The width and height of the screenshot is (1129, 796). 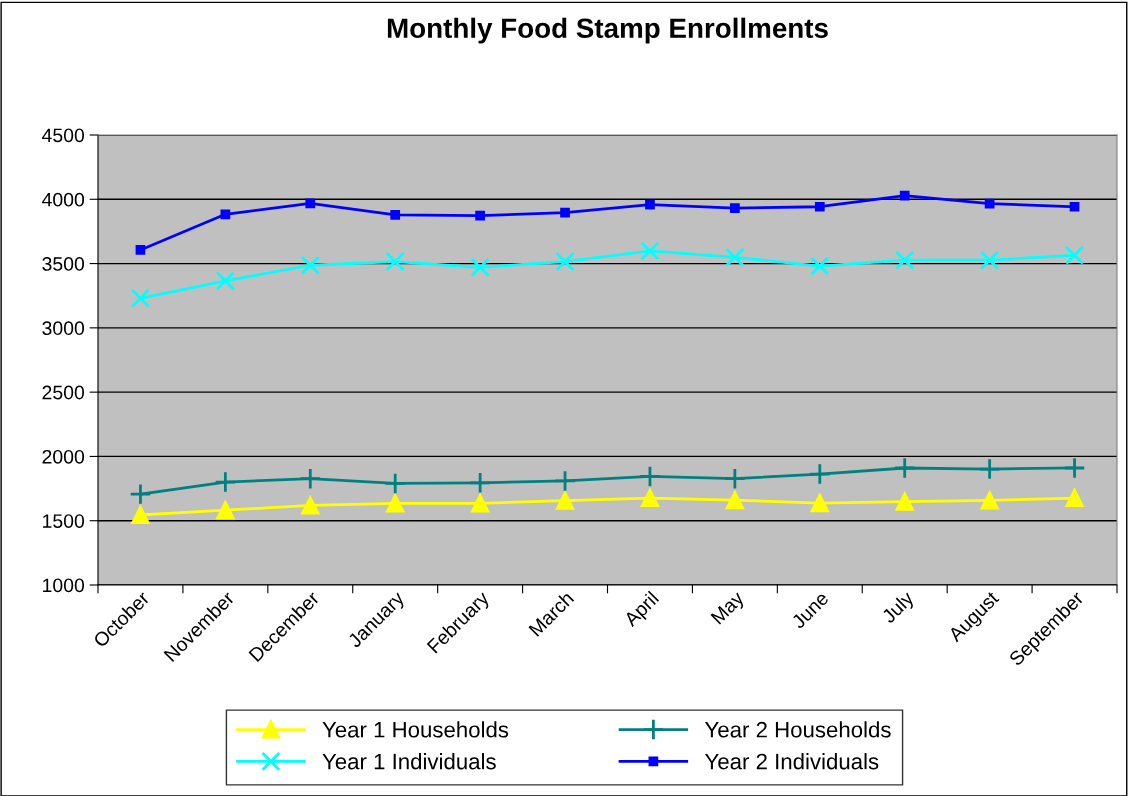 What do you see at coordinates (63, 456) in the screenshot?
I see `y-tick-label: 2000` at bounding box center [63, 456].